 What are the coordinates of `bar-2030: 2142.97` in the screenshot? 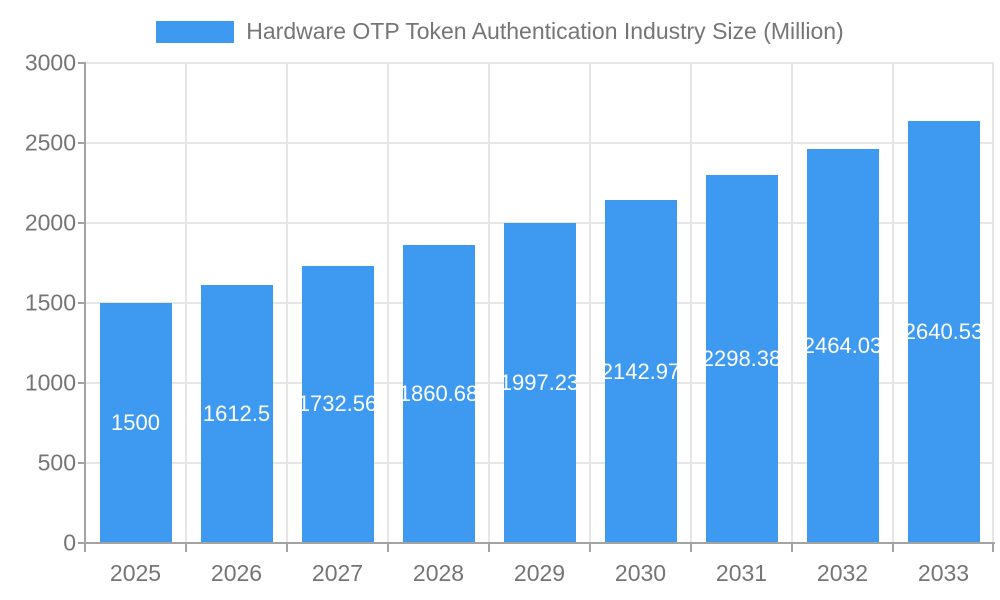 It's located at (640, 371).